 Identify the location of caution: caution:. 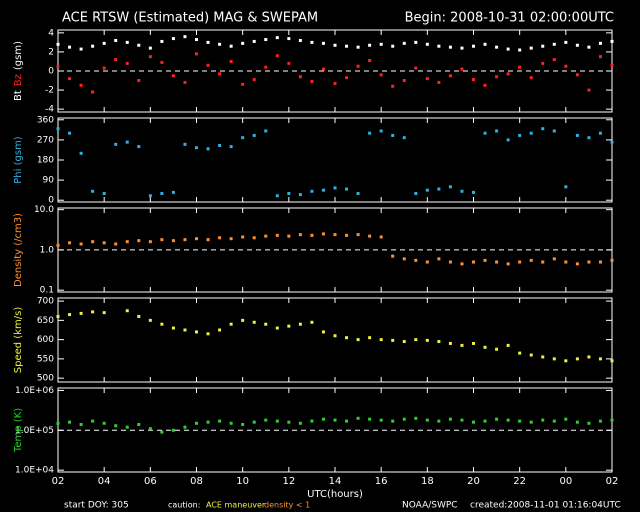
(184, 505).